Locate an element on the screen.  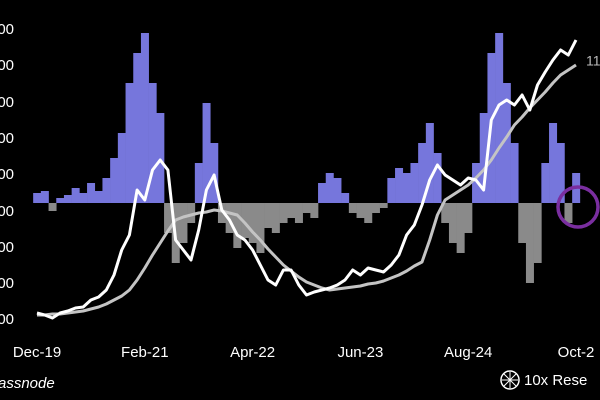
x-tick-label: Dec-19 is located at coordinates (37, 352).